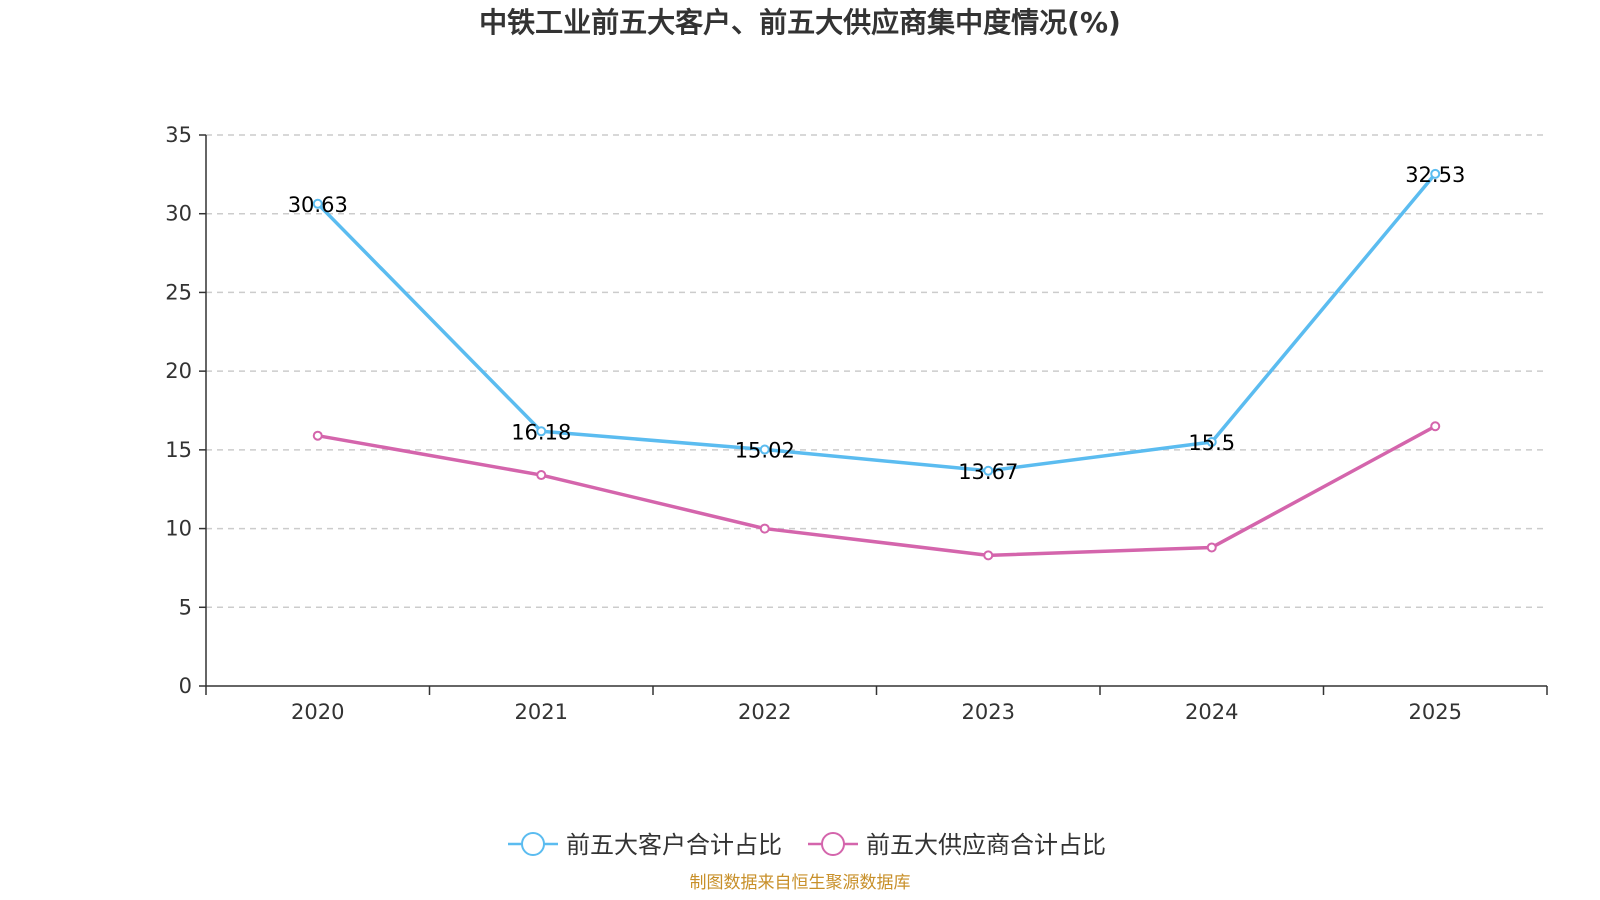  What do you see at coordinates (764, 712) in the screenshot?
I see `x-tick-label: 2022` at bounding box center [764, 712].